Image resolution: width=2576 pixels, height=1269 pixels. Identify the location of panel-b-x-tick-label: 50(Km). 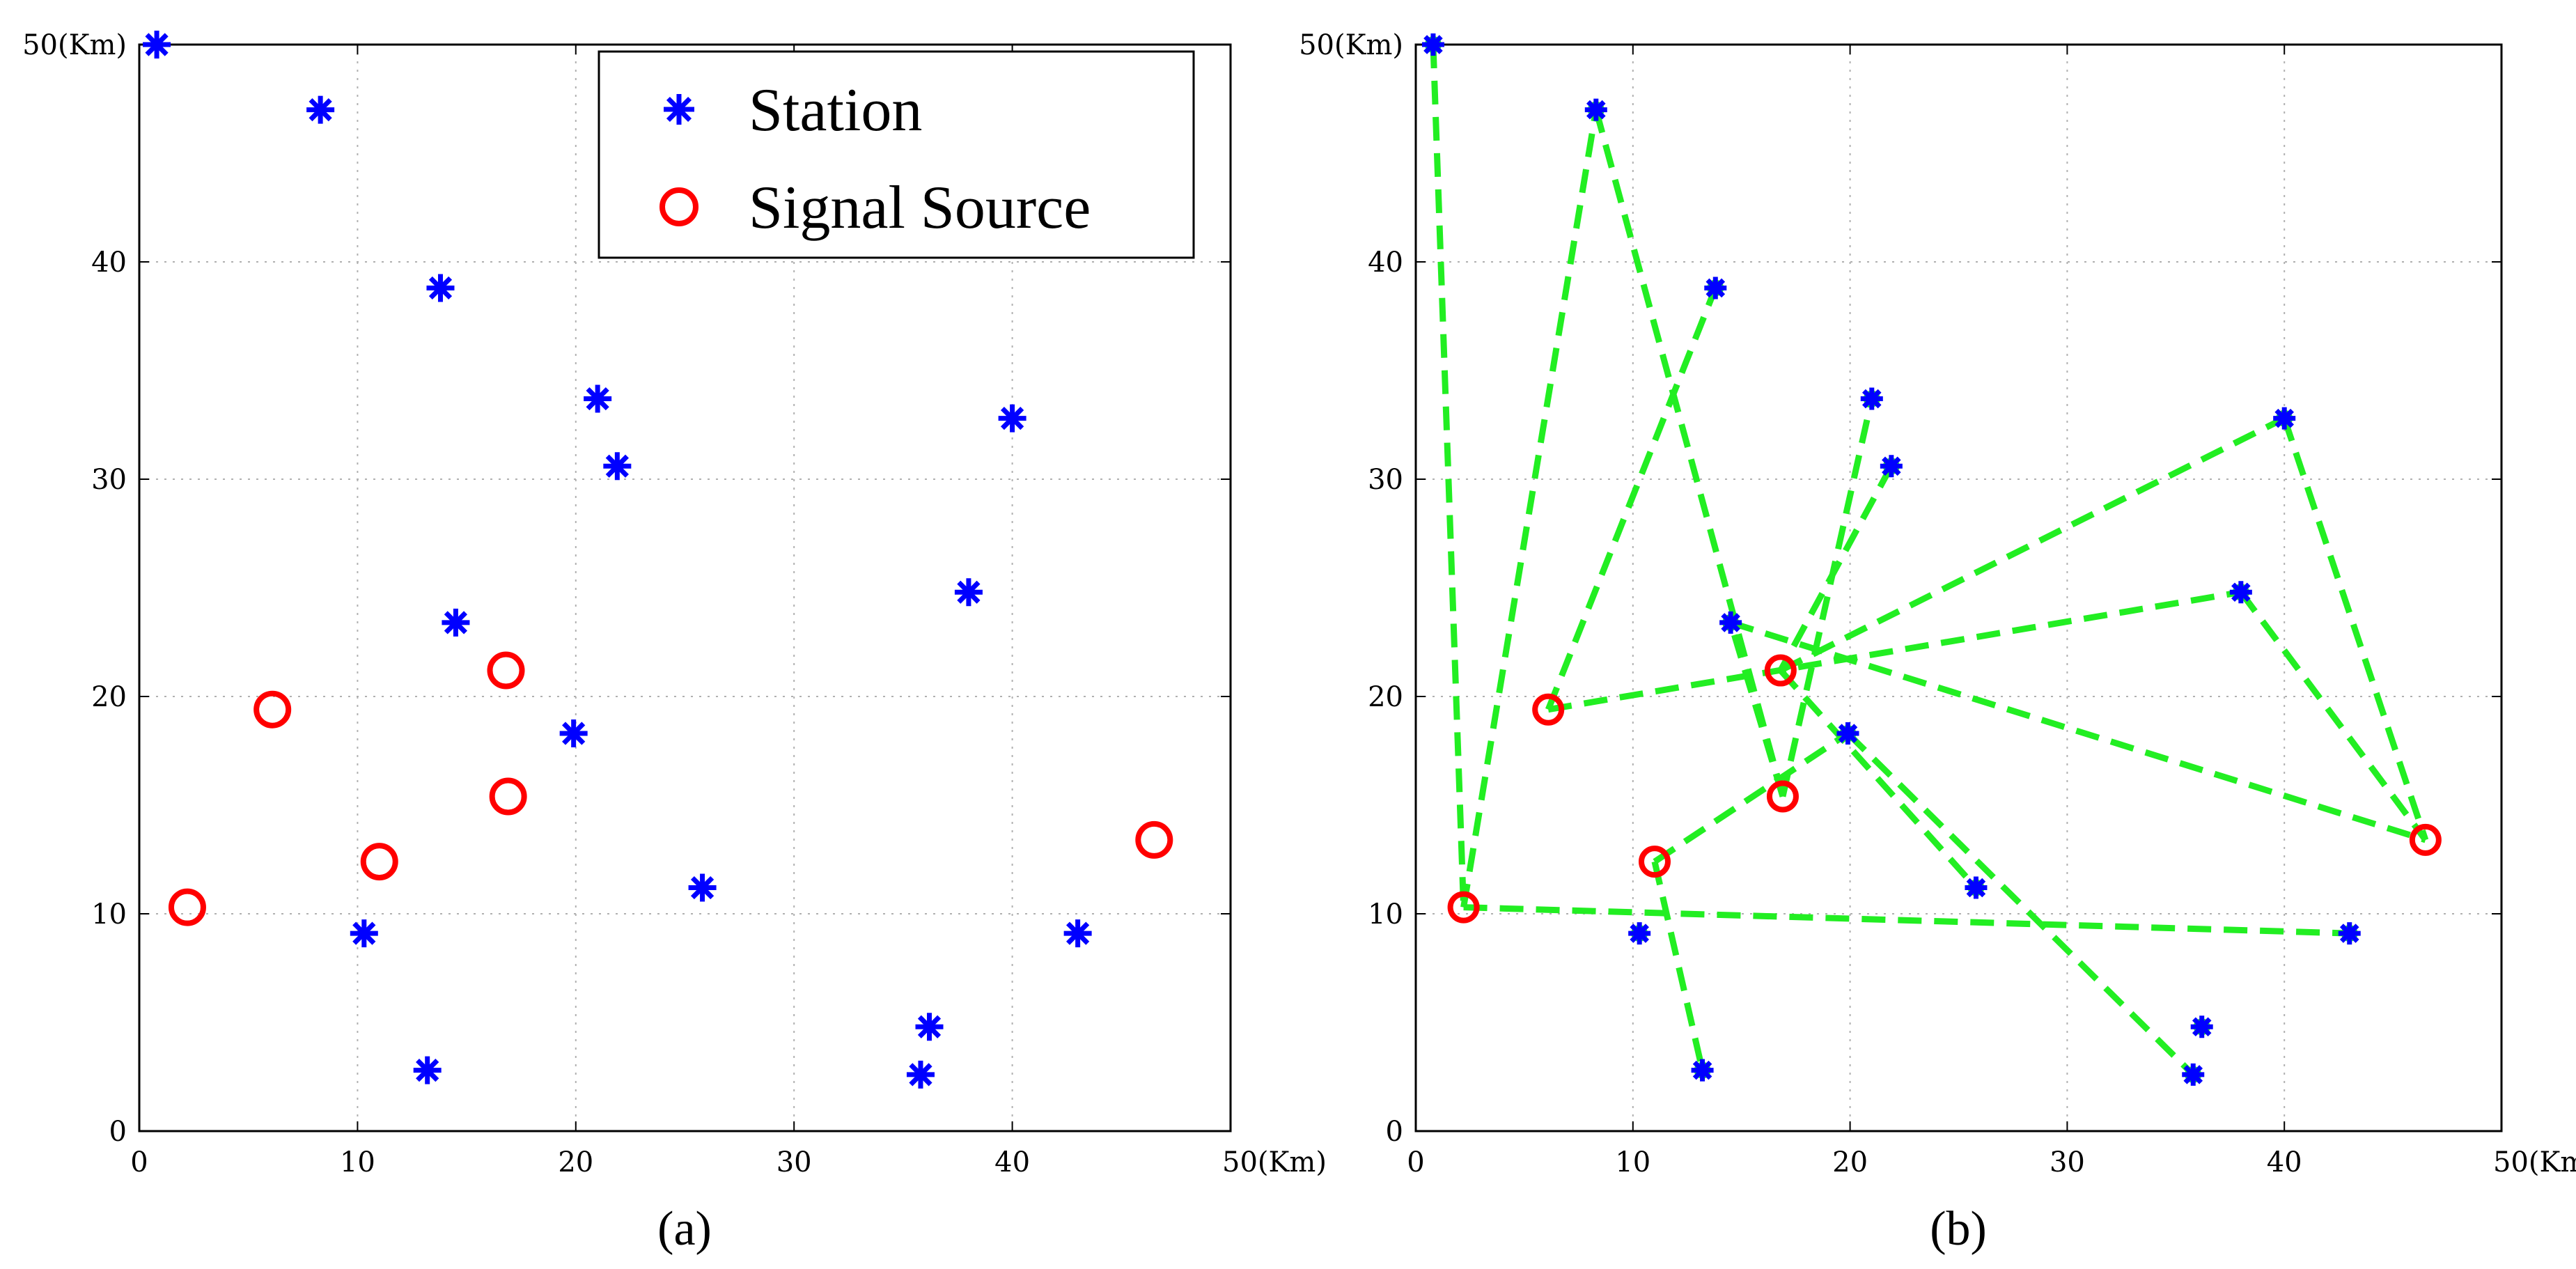
(2535, 1162).